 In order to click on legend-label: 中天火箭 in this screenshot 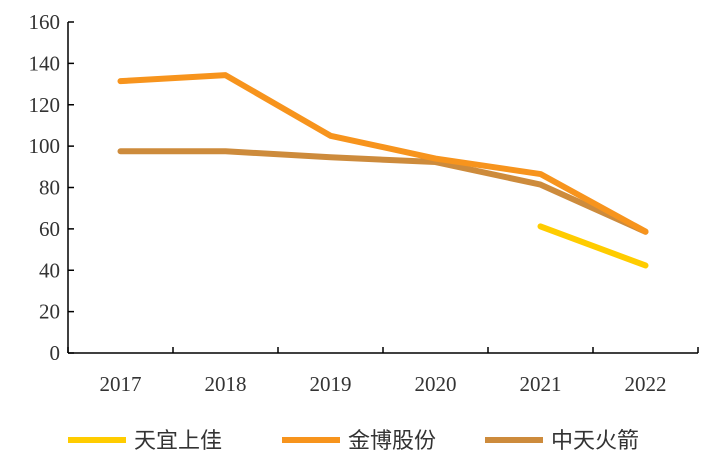, I will do `click(595, 440)`.